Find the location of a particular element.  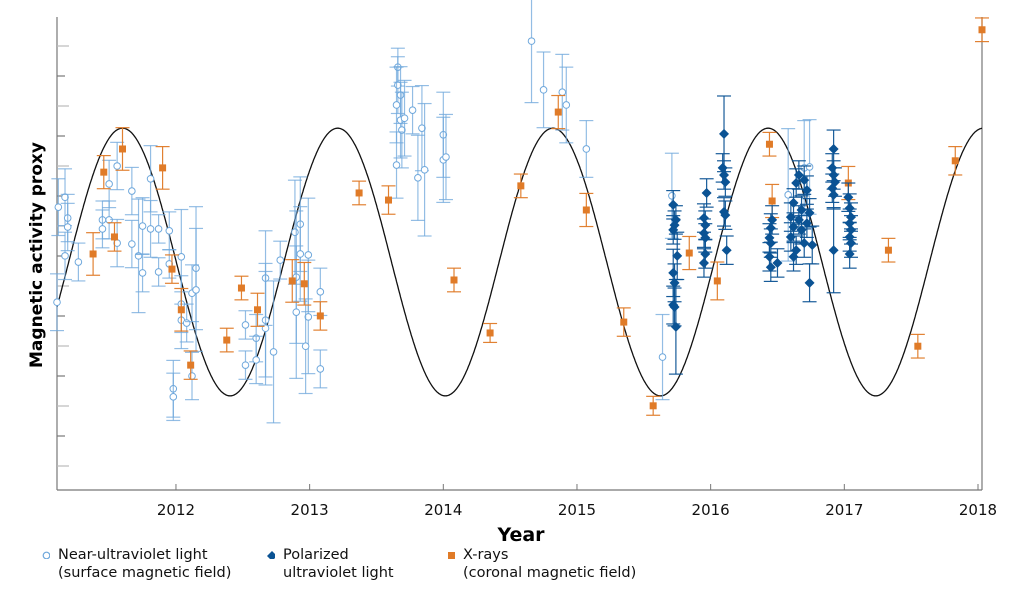

y-axis-label: Magnetic activity proxy is located at coordinates (37, 255).